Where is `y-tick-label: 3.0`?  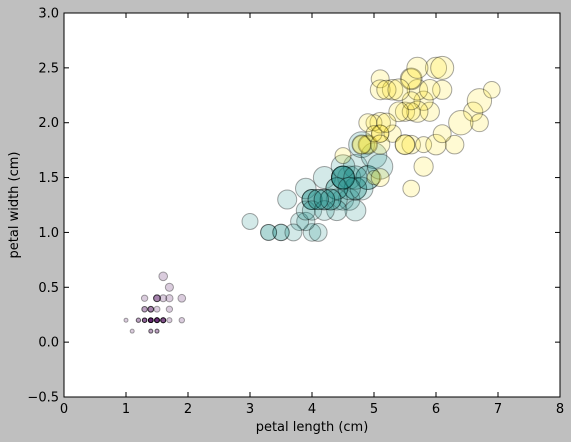
y-tick-label: 3.0 is located at coordinates (48, 14).